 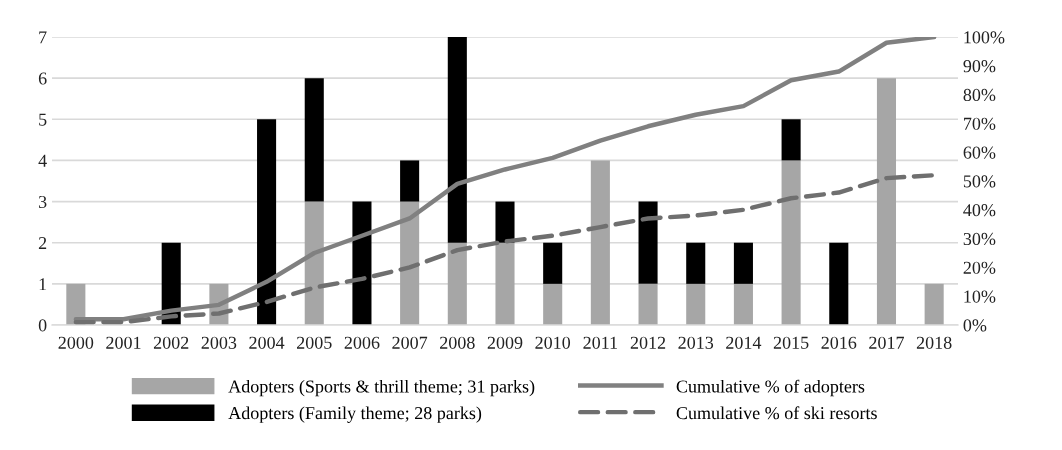 What do you see at coordinates (984, 37) in the screenshot?
I see `y2-tick-label: 100%` at bounding box center [984, 37].